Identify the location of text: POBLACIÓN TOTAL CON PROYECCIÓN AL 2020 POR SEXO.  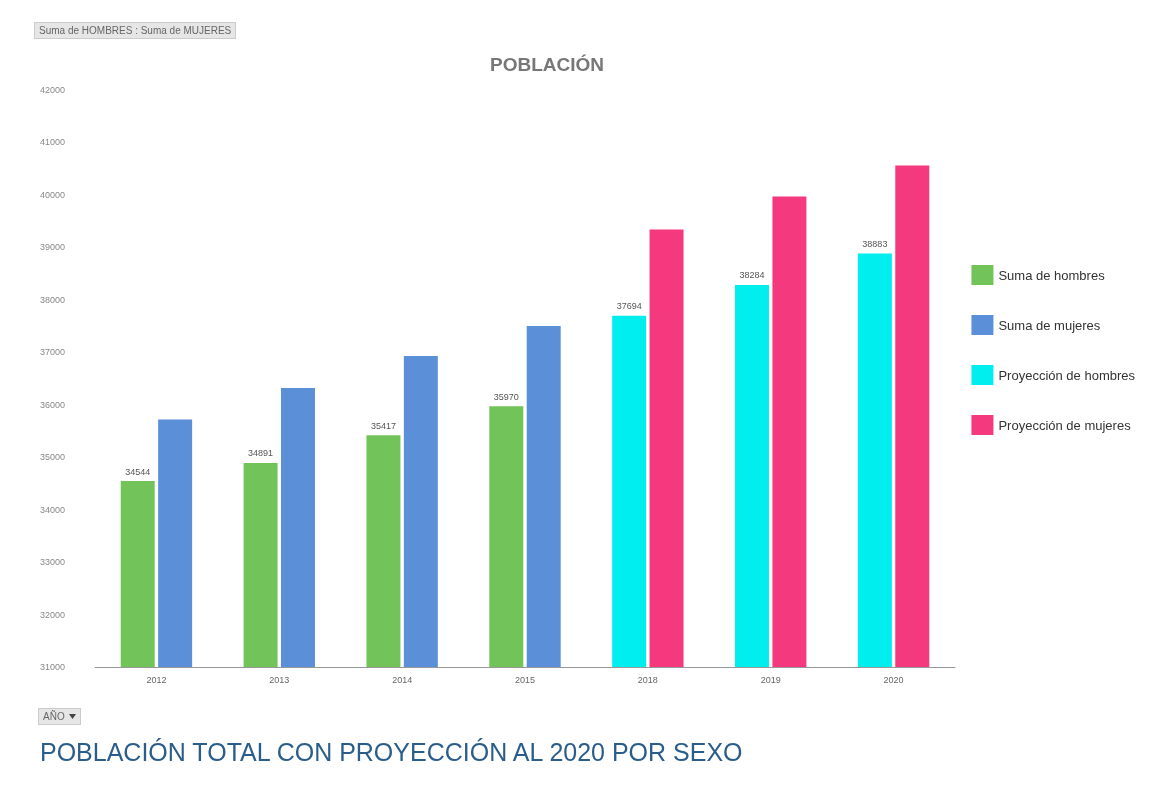
(391, 752).